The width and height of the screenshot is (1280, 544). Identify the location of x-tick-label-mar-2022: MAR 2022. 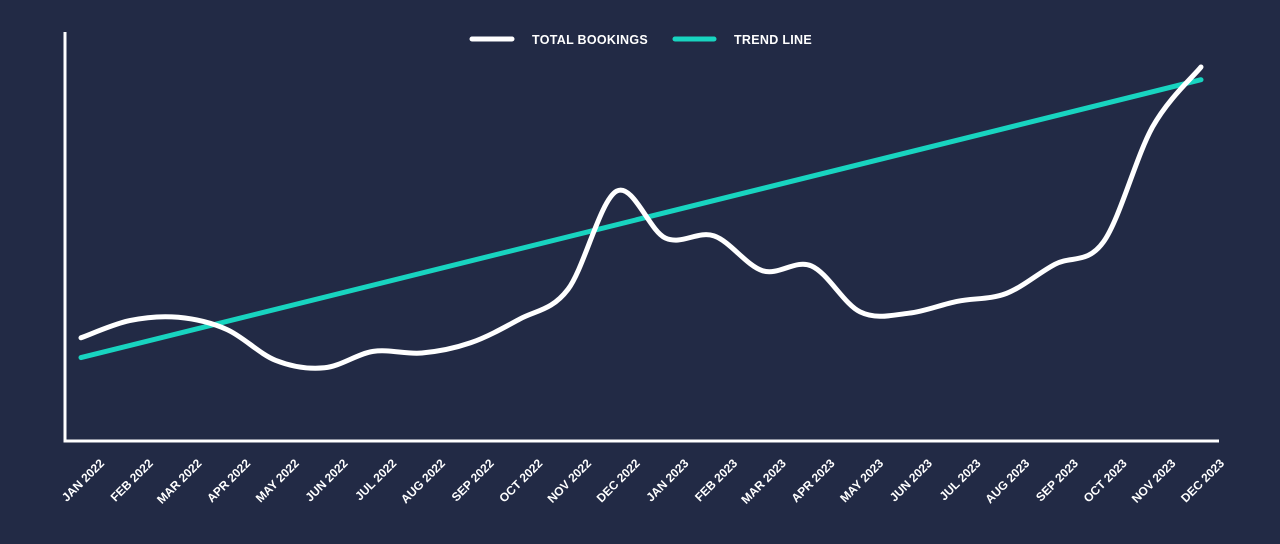
(179, 481).